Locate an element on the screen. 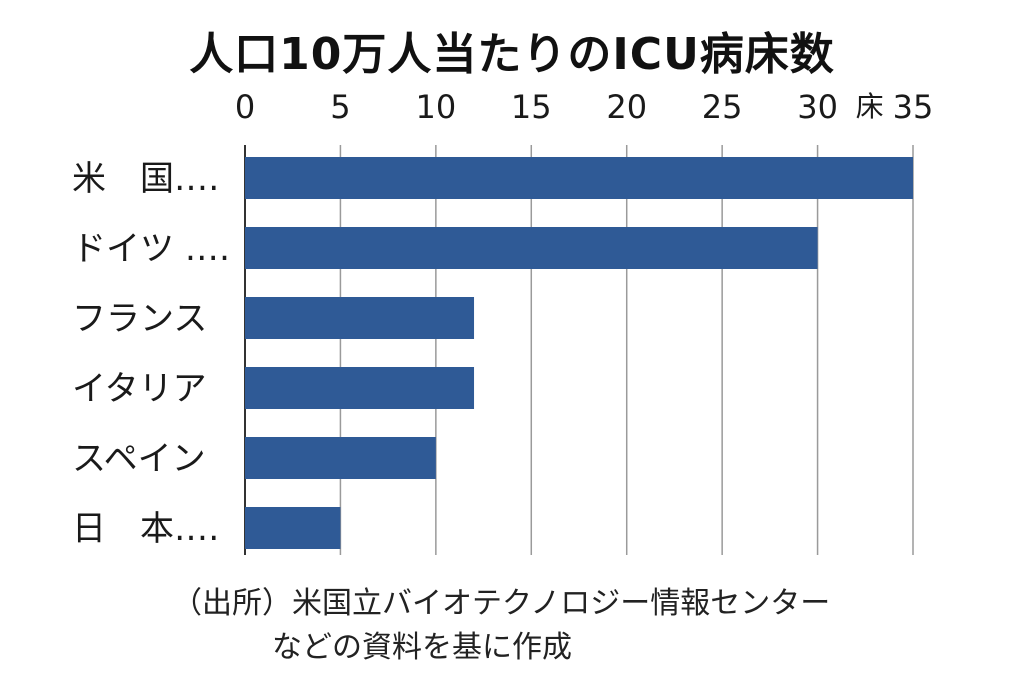  category-label: スペイン is located at coordinates (139, 459).